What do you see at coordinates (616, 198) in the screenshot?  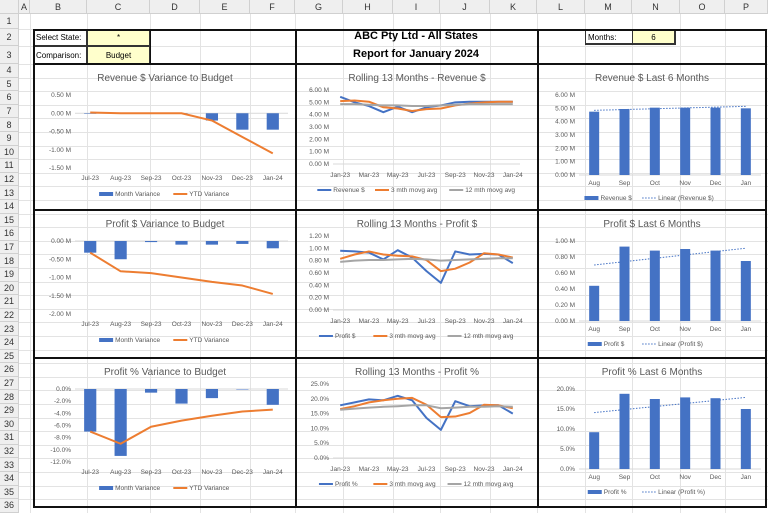 I see `legend-label: Revenue $` at bounding box center [616, 198].